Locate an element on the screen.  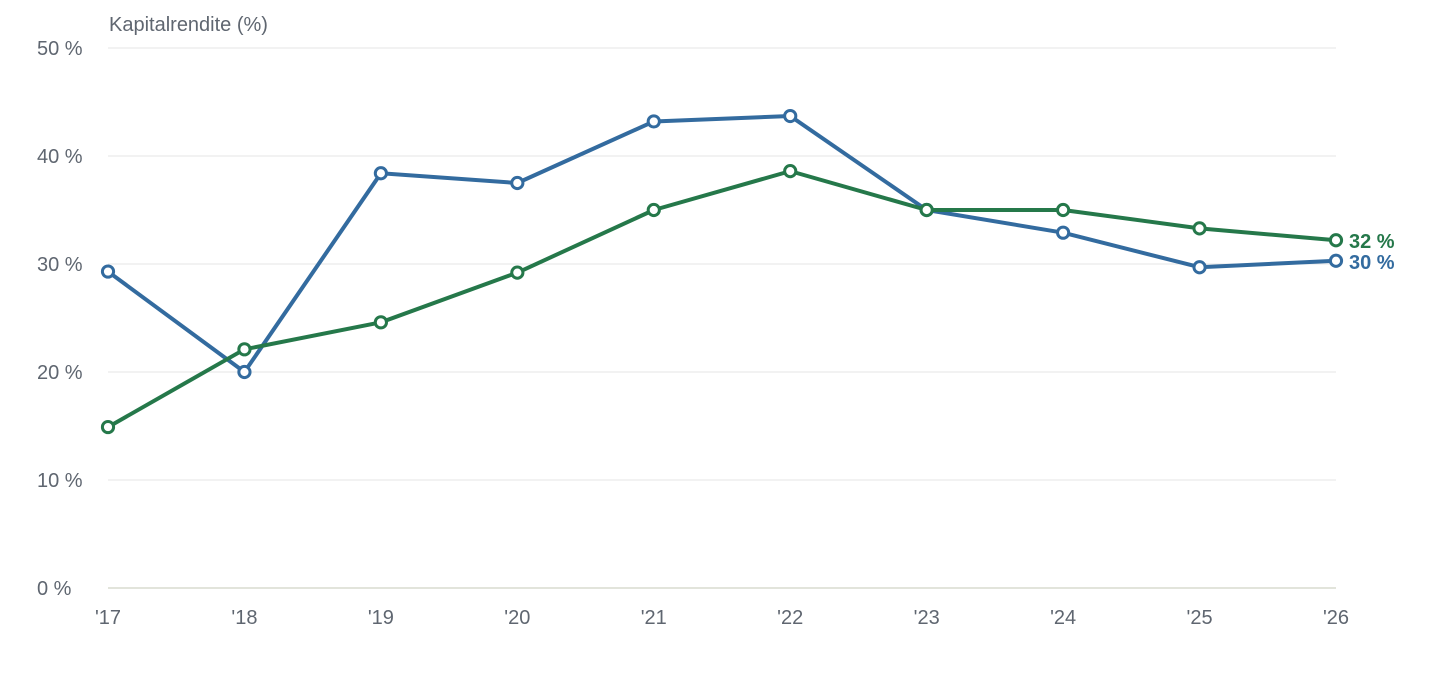
x-tick-label: '26 is located at coordinates (1336, 618).